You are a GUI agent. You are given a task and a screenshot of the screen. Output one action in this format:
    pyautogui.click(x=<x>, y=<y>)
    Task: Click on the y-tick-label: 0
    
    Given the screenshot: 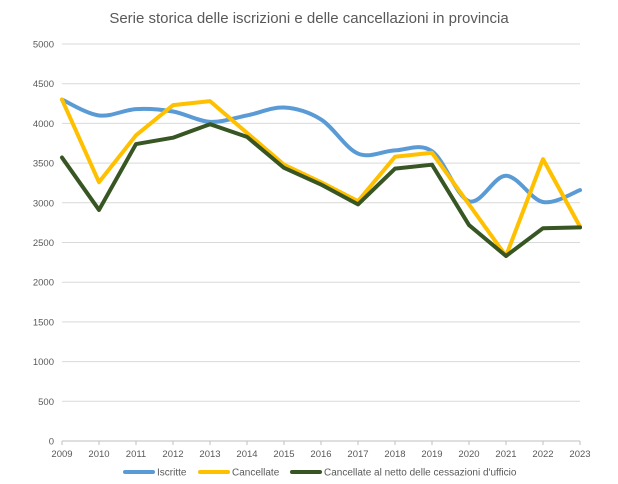 What is the action you would take?
    pyautogui.click(x=51, y=442)
    